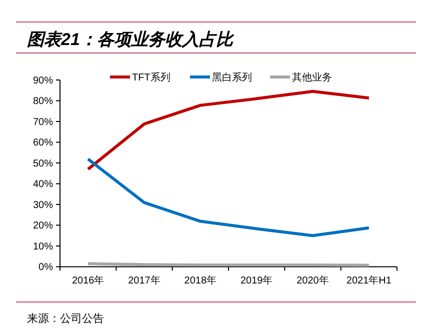 The image size is (423, 328). Describe the element at coordinates (151, 78) in the screenshot. I see `legend-label: TFT系列` at that location.